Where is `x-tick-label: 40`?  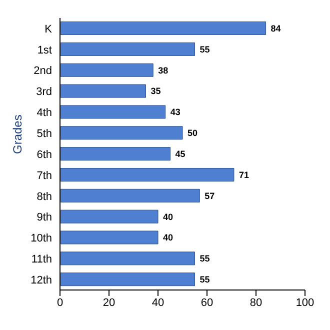 x-tick-label: 40 is located at coordinates (158, 302).